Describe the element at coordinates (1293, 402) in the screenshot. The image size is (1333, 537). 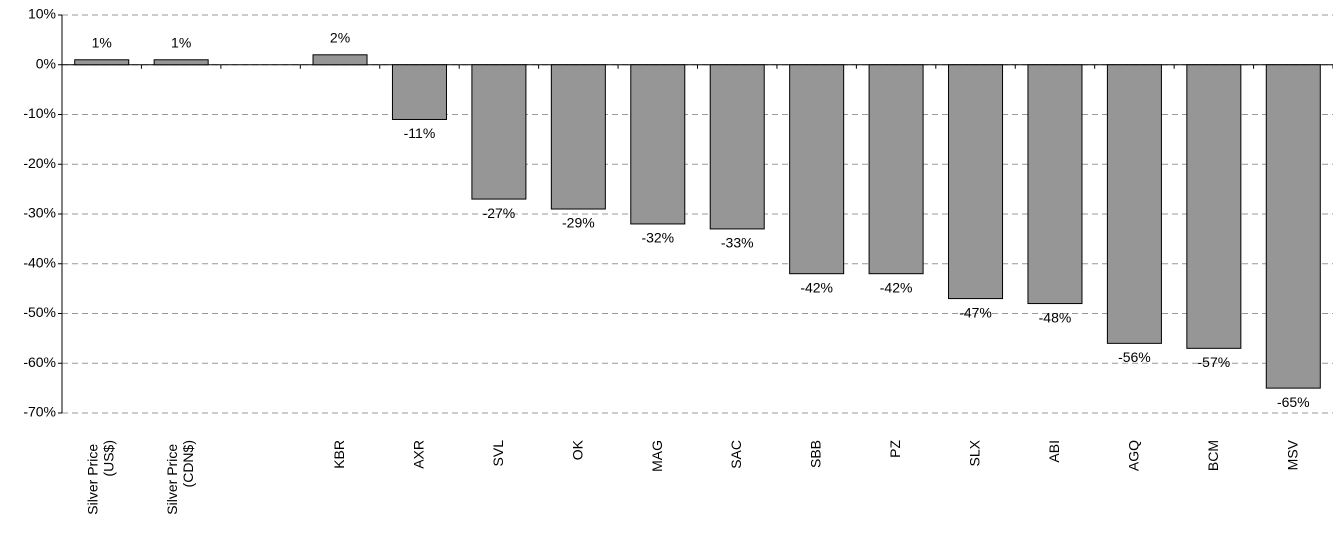
I see `data-label: -65%` at that location.